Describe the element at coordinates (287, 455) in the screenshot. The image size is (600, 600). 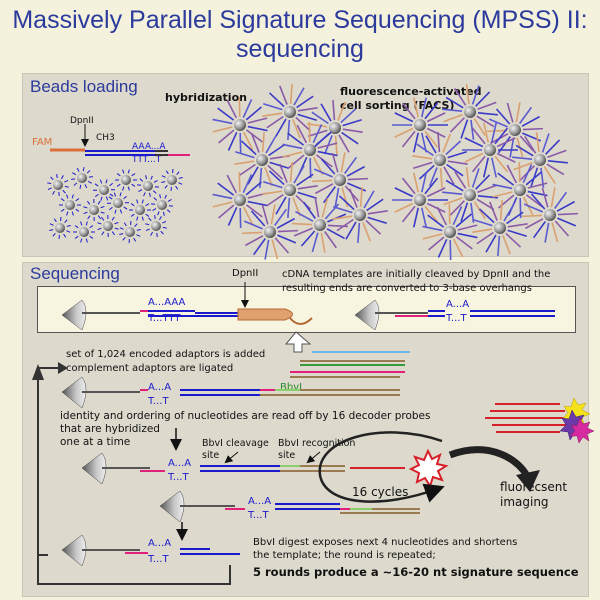
I see `recognition-line-2: site` at that location.